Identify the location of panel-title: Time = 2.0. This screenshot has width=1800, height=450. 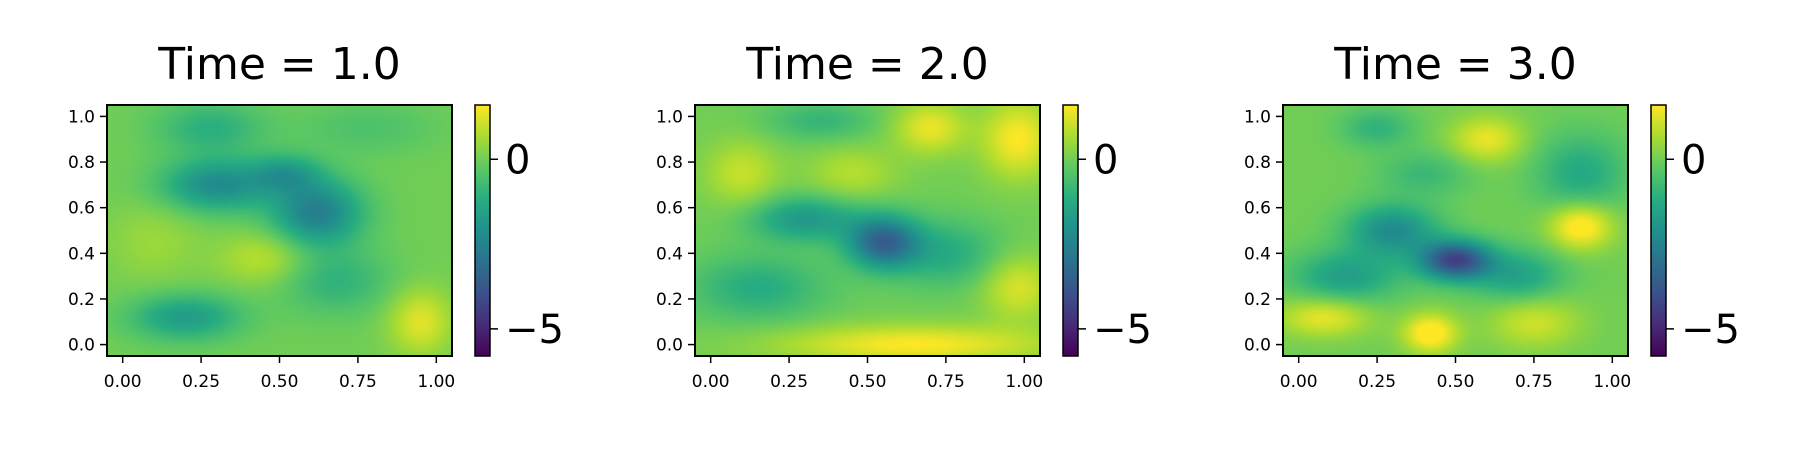
(867, 64).